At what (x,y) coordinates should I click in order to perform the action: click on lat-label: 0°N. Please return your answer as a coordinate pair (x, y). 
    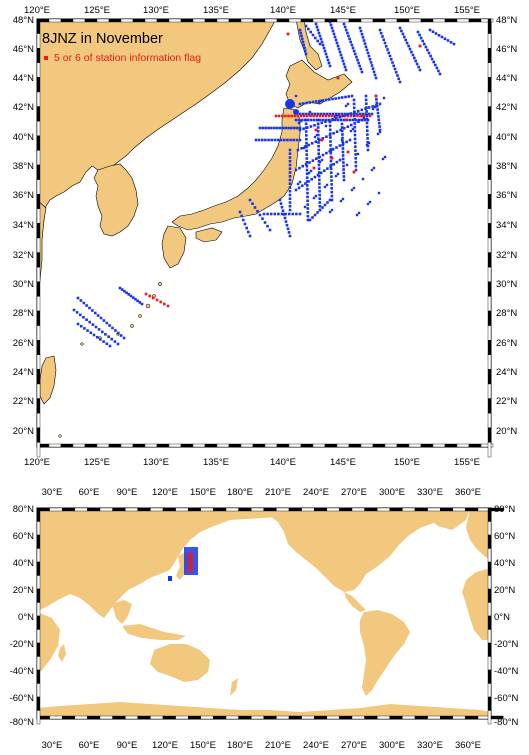
    Looking at the image, I should click on (502, 617).